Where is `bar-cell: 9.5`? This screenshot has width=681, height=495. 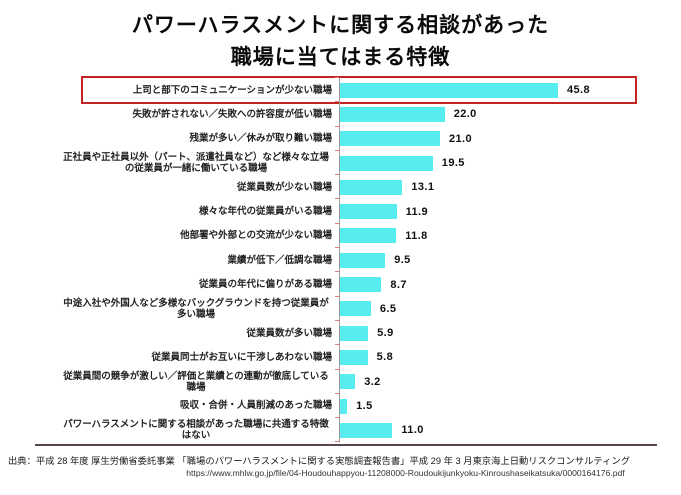
bar-cell: 9.5 is located at coordinates (508, 260).